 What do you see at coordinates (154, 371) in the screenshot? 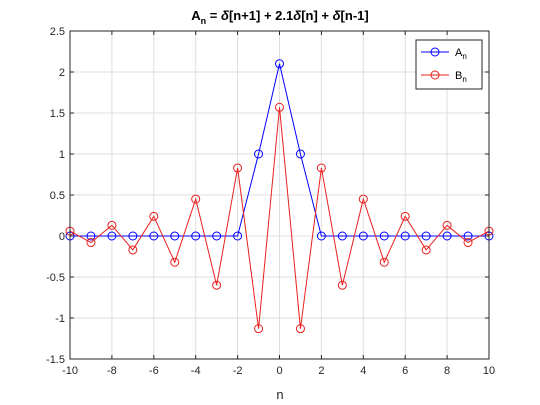
I see `x-tick-label: -6` at bounding box center [154, 371].